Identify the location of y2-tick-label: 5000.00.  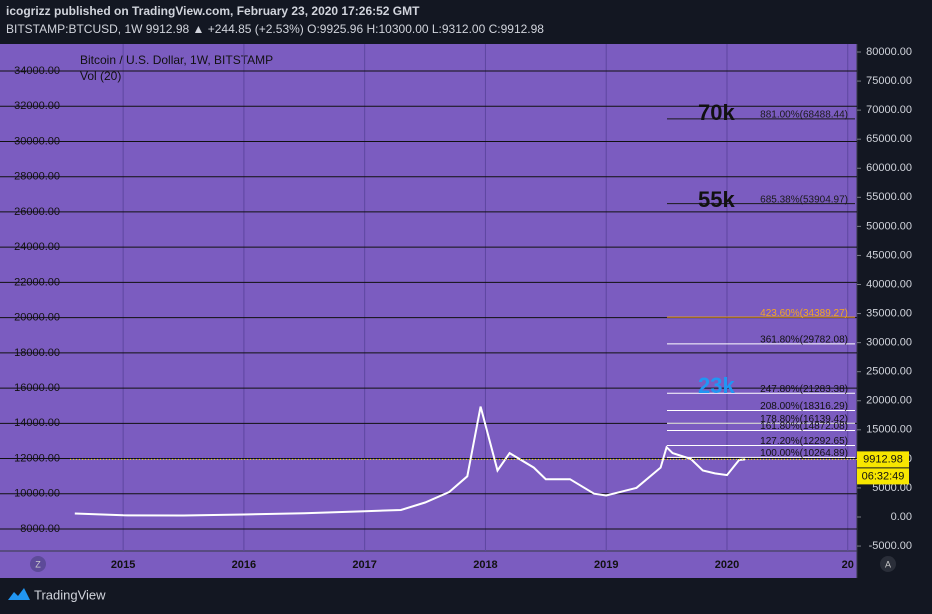
(892, 488).